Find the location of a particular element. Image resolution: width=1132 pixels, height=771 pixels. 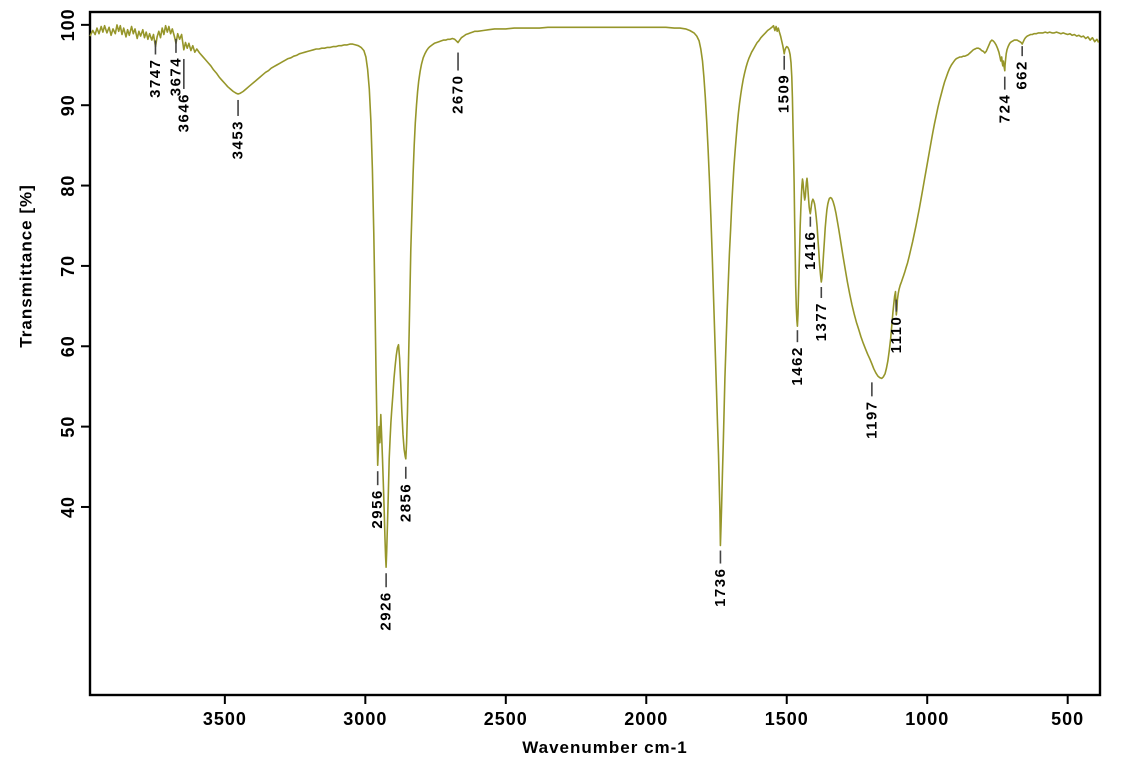

peak-label: 2856 is located at coordinates (405, 502).